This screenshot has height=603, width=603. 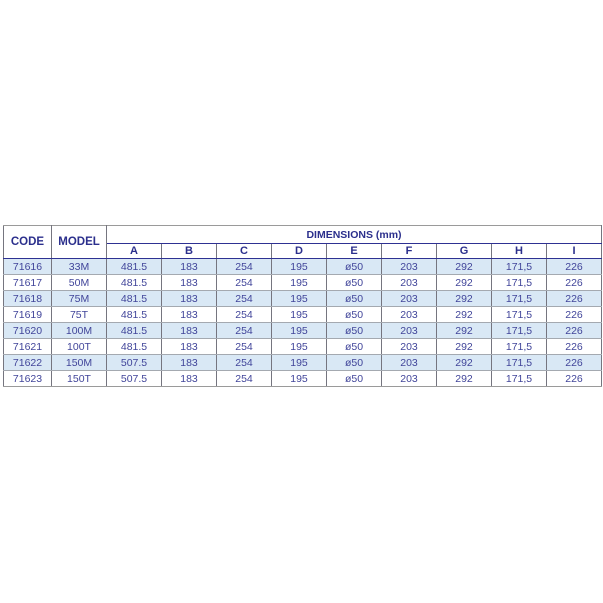 I want to click on model-cell: 100M, so click(x=79, y=330).